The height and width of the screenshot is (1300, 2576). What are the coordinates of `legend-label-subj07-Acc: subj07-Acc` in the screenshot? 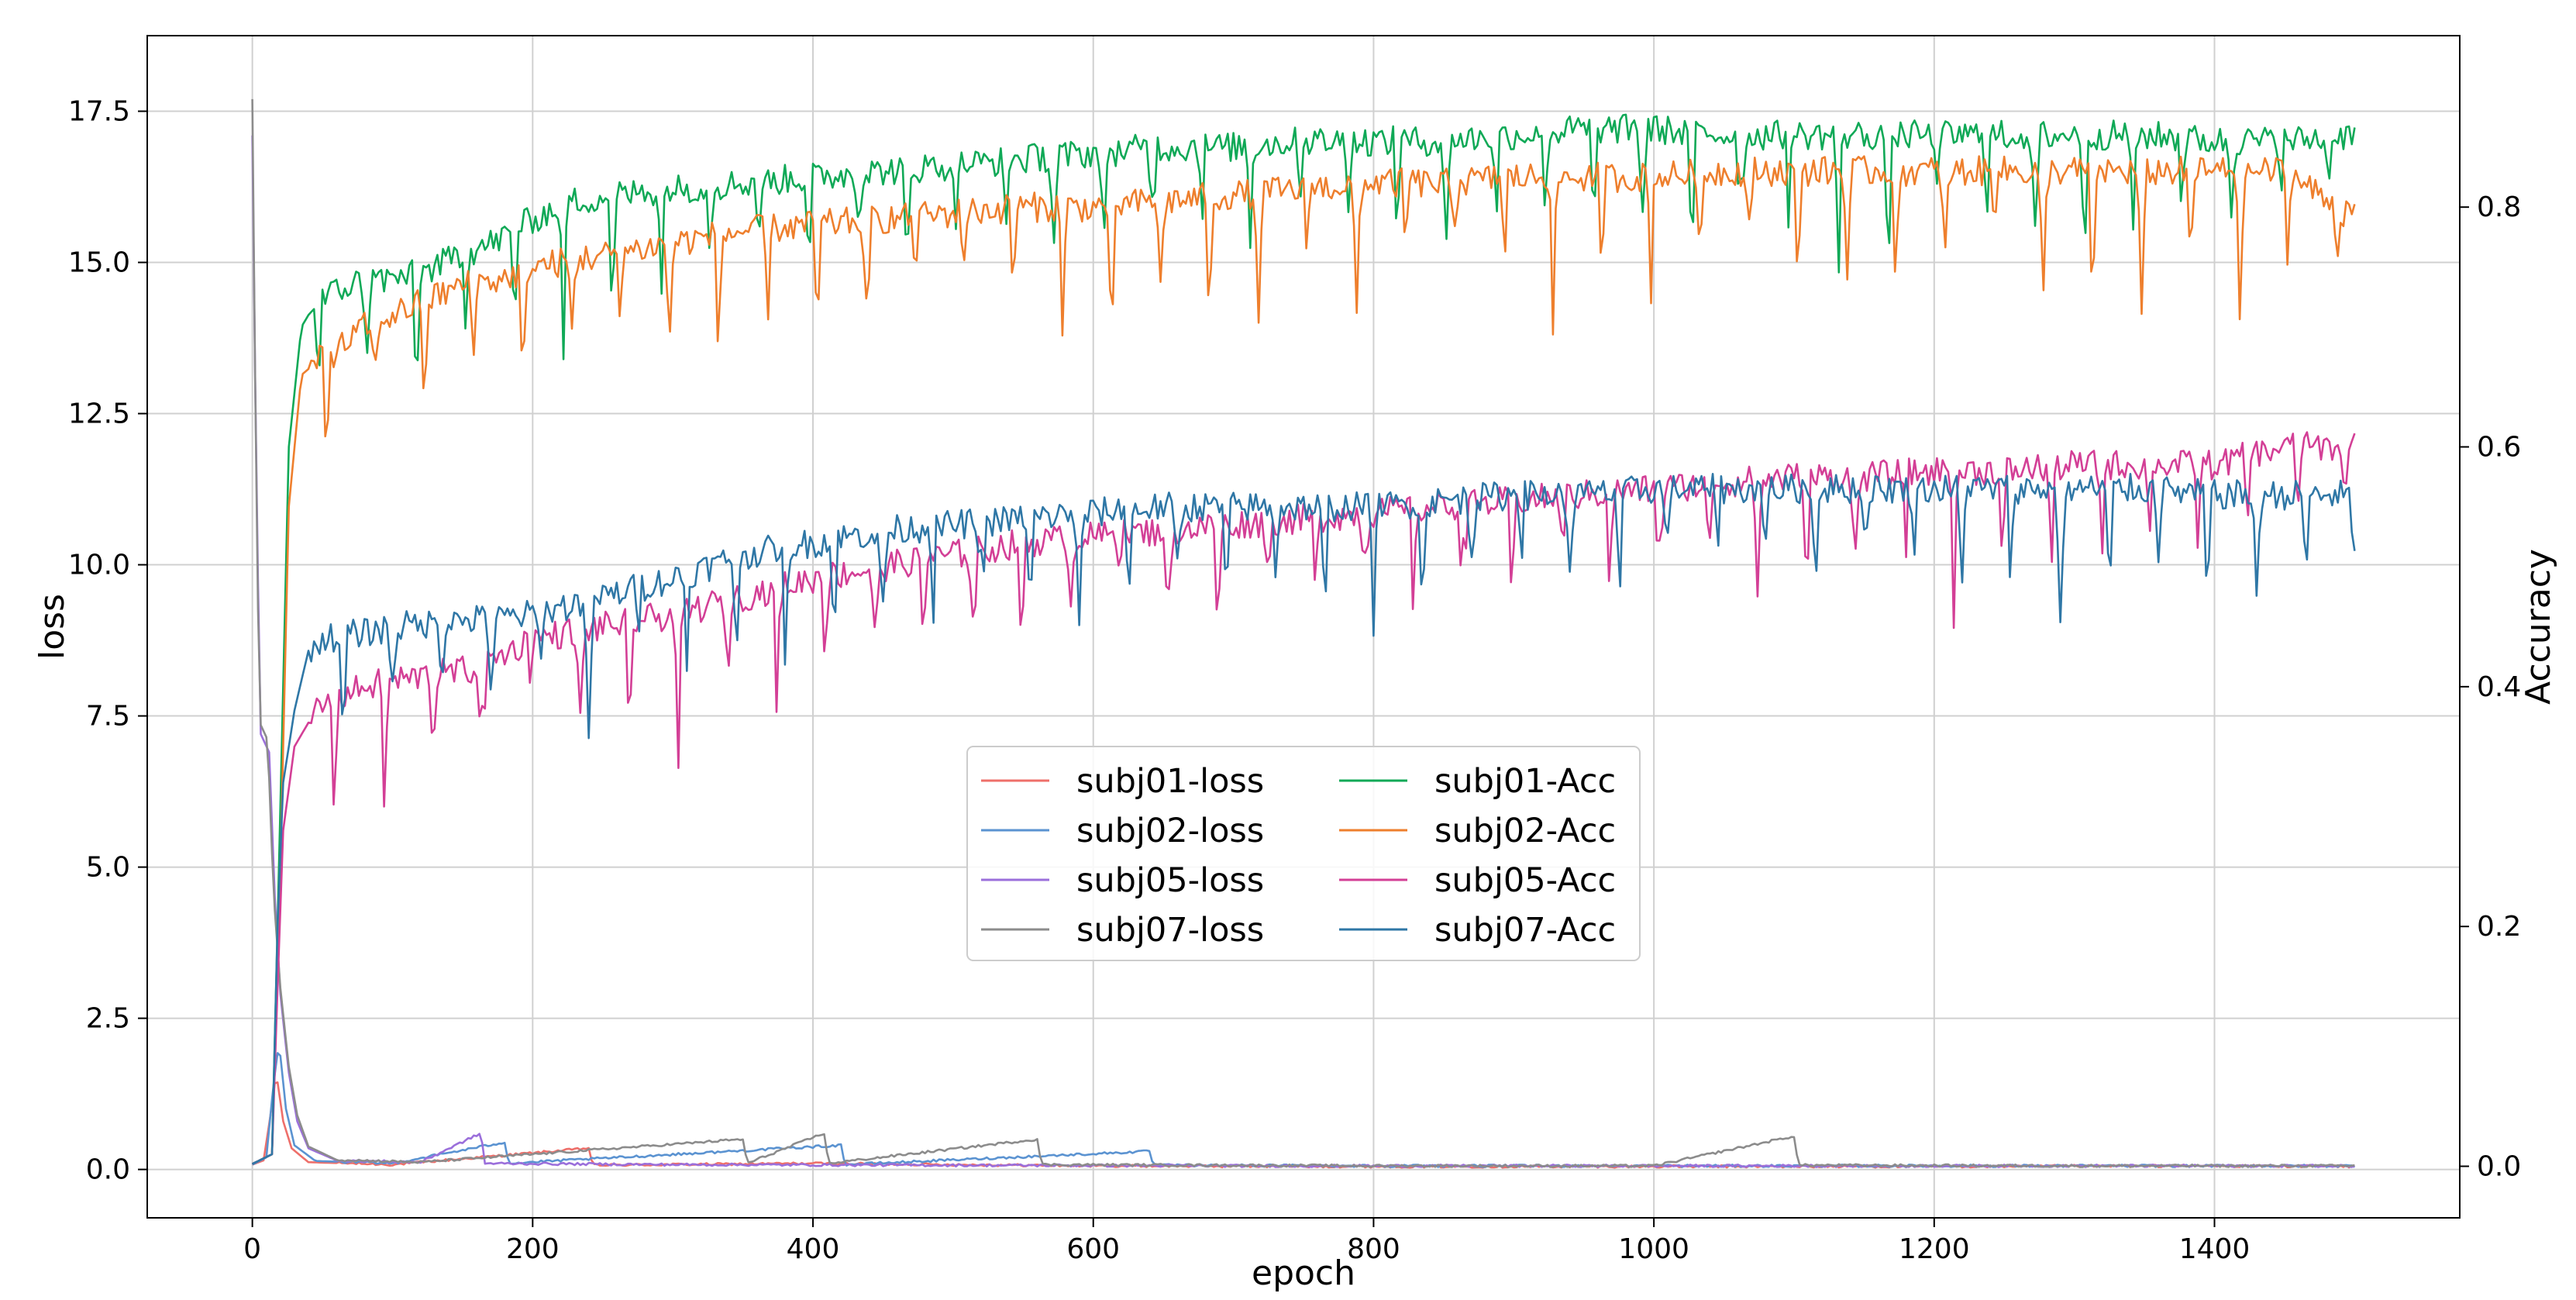 It's located at (1525, 931).